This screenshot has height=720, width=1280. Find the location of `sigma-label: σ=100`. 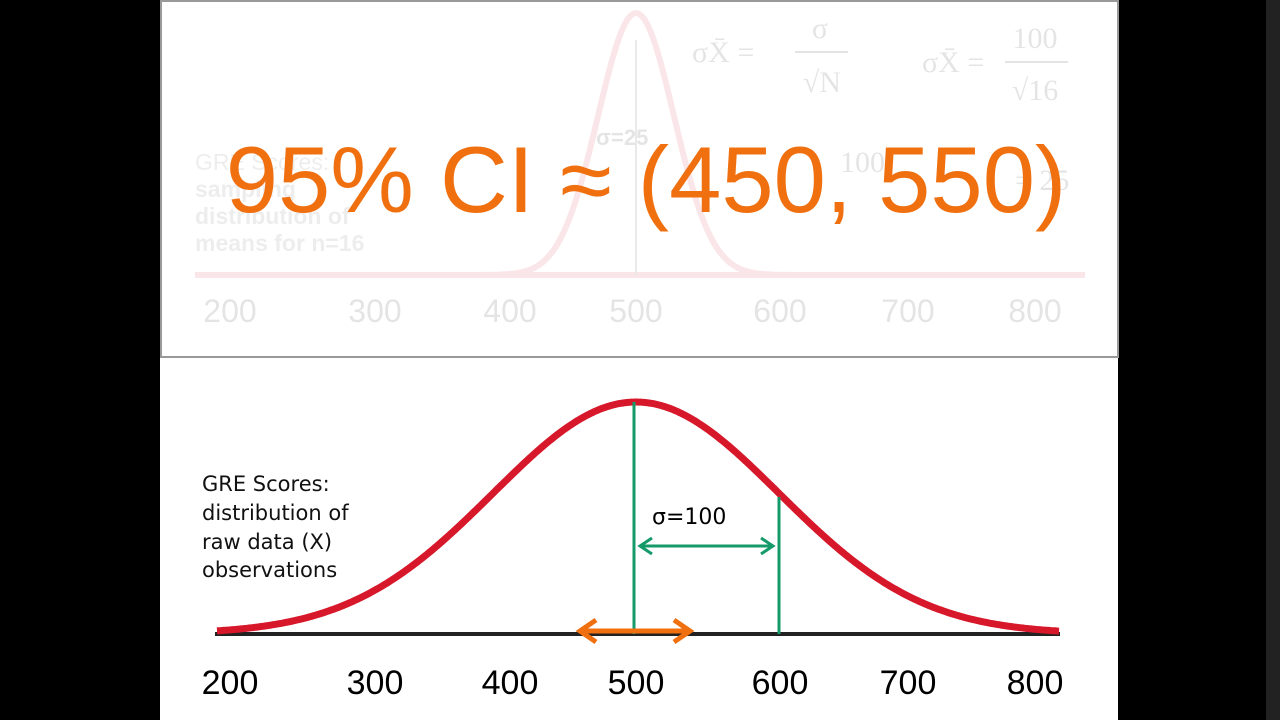

sigma-label: σ=100 is located at coordinates (689, 517).